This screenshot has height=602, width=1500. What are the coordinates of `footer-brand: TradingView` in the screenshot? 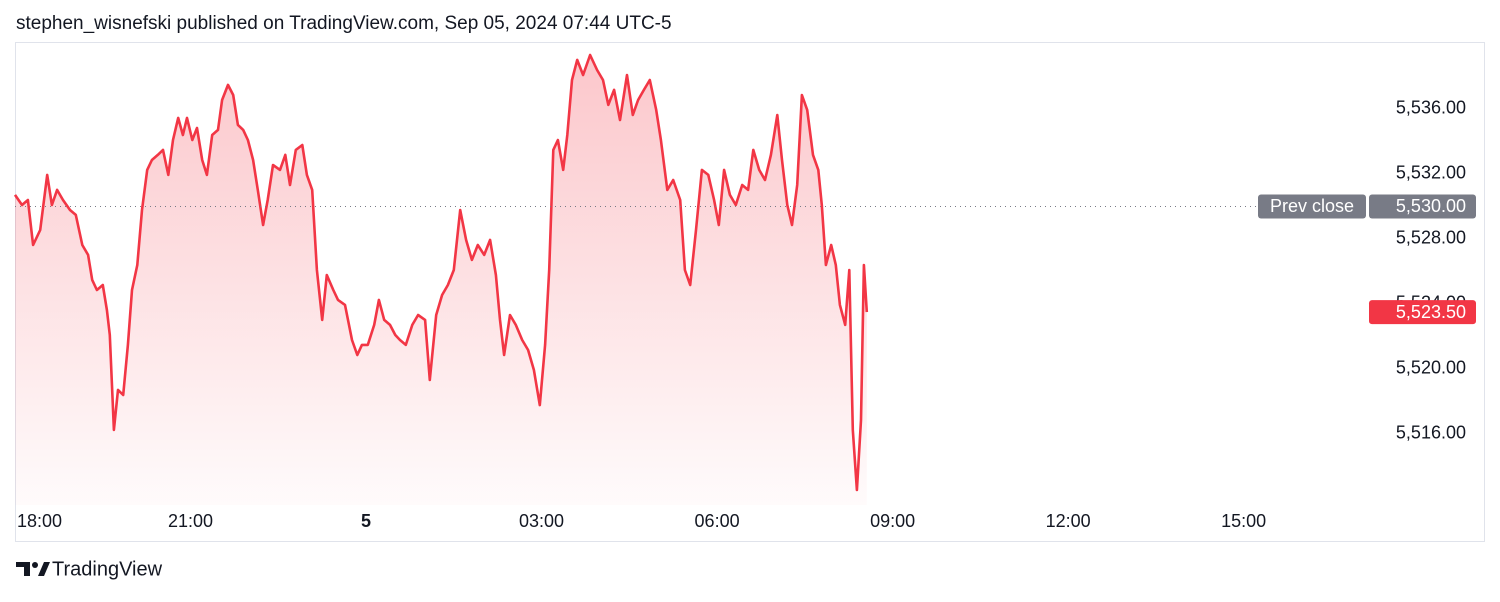 It's located at (107, 569).